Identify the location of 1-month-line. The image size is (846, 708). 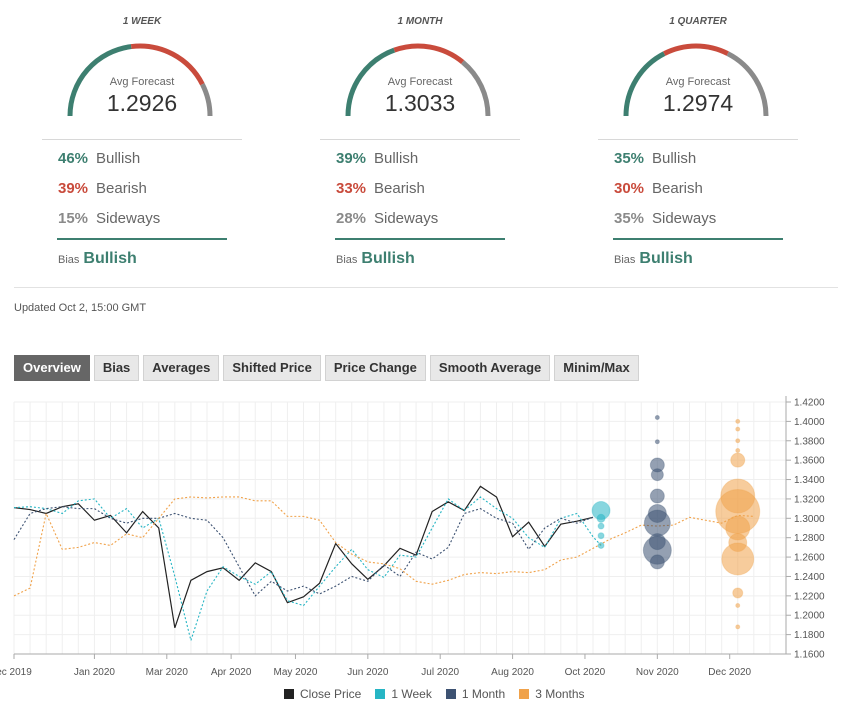
(303, 551).